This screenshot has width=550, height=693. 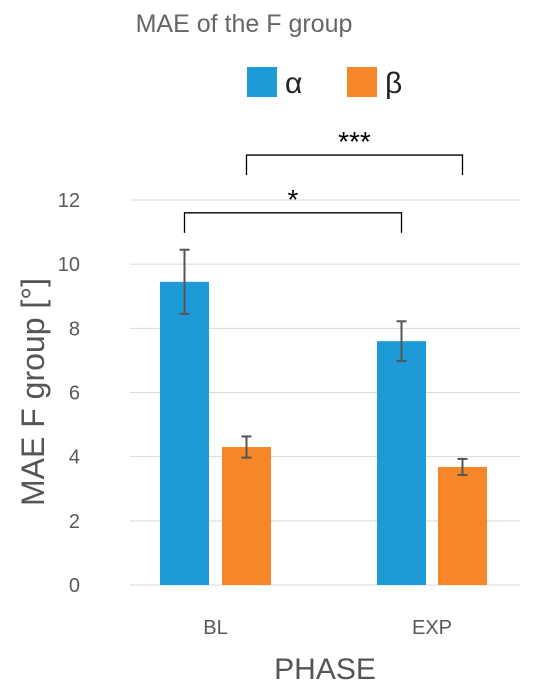 I want to click on significance-label: *, so click(x=293, y=199).